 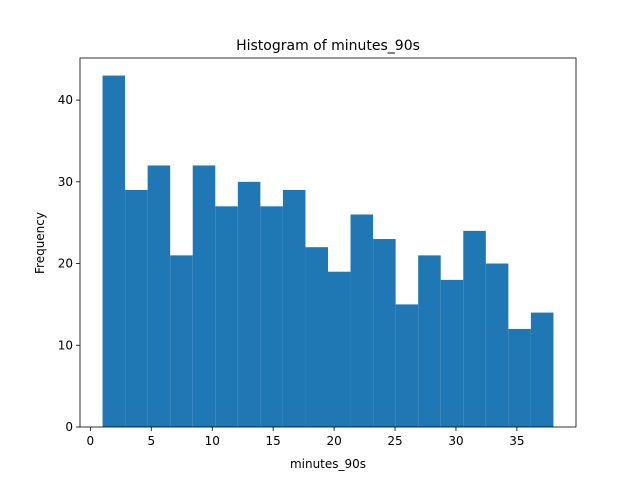 What do you see at coordinates (333, 441) in the screenshot?
I see `x-tick-label: 20` at bounding box center [333, 441].